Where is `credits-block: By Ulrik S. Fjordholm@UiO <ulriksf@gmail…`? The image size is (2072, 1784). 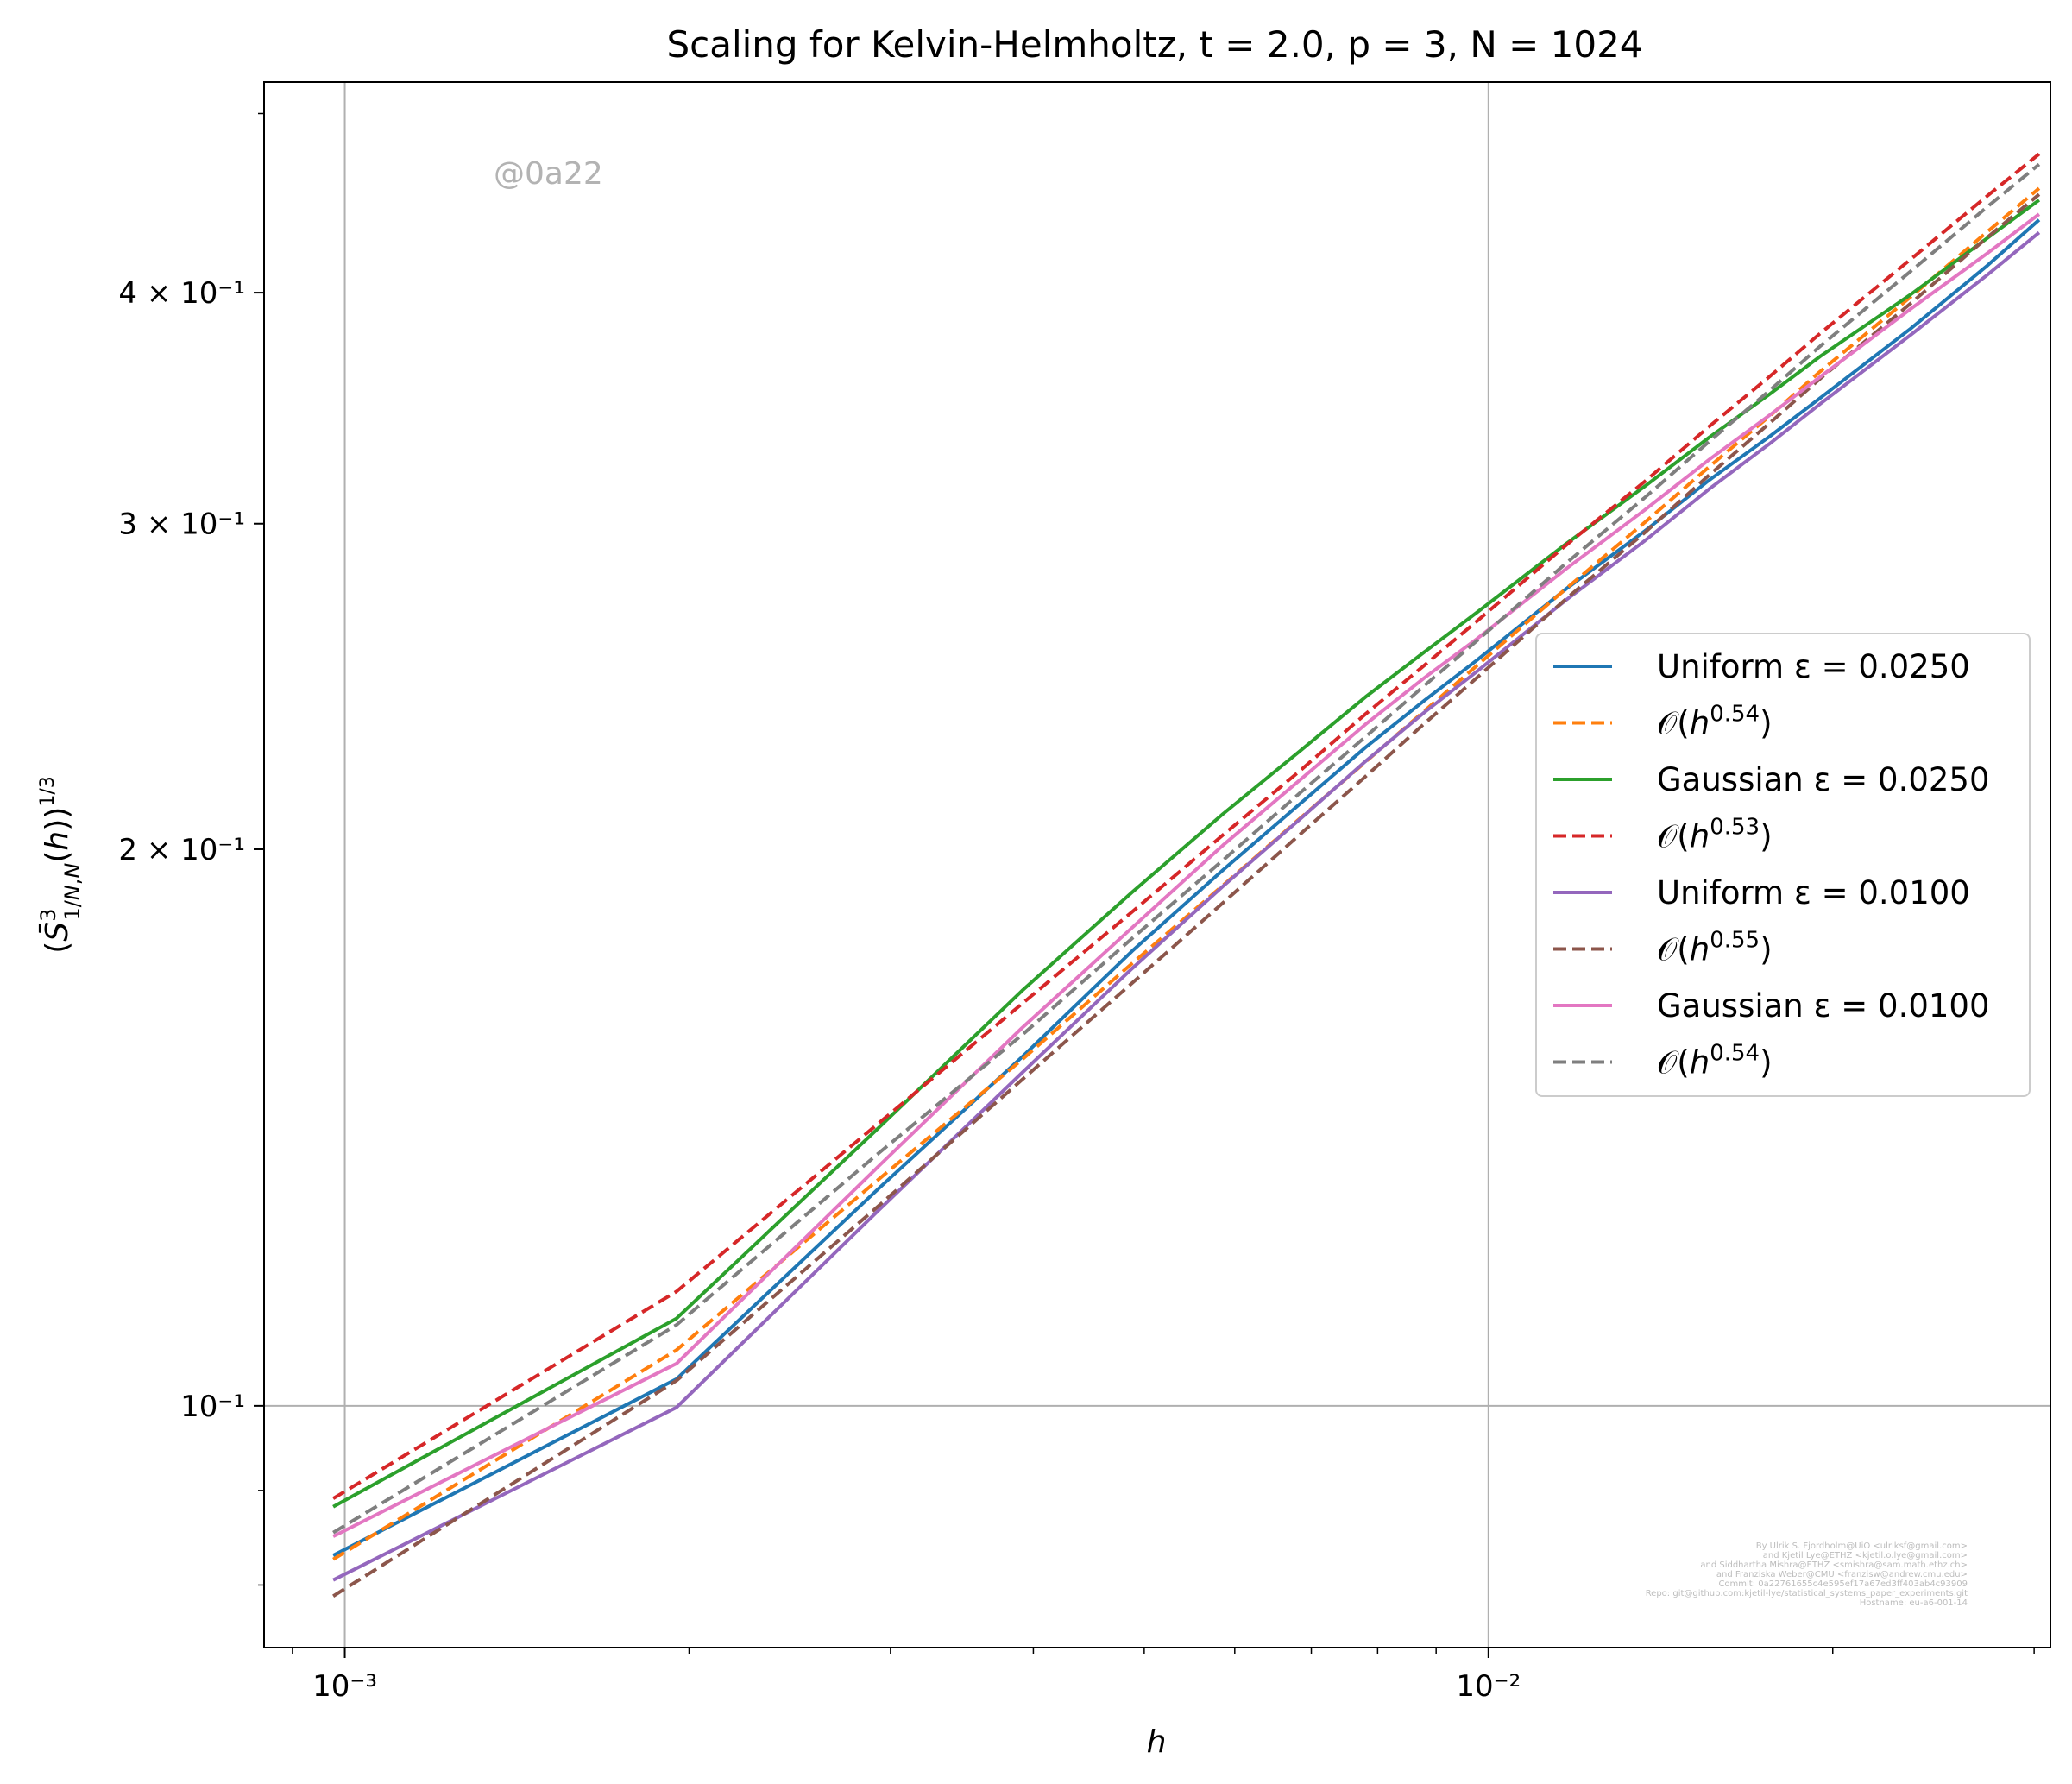
credits-block: By Ulrik S. Fjordholm@UiO <ulriksf@gmail… is located at coordinates (1807, 1574).